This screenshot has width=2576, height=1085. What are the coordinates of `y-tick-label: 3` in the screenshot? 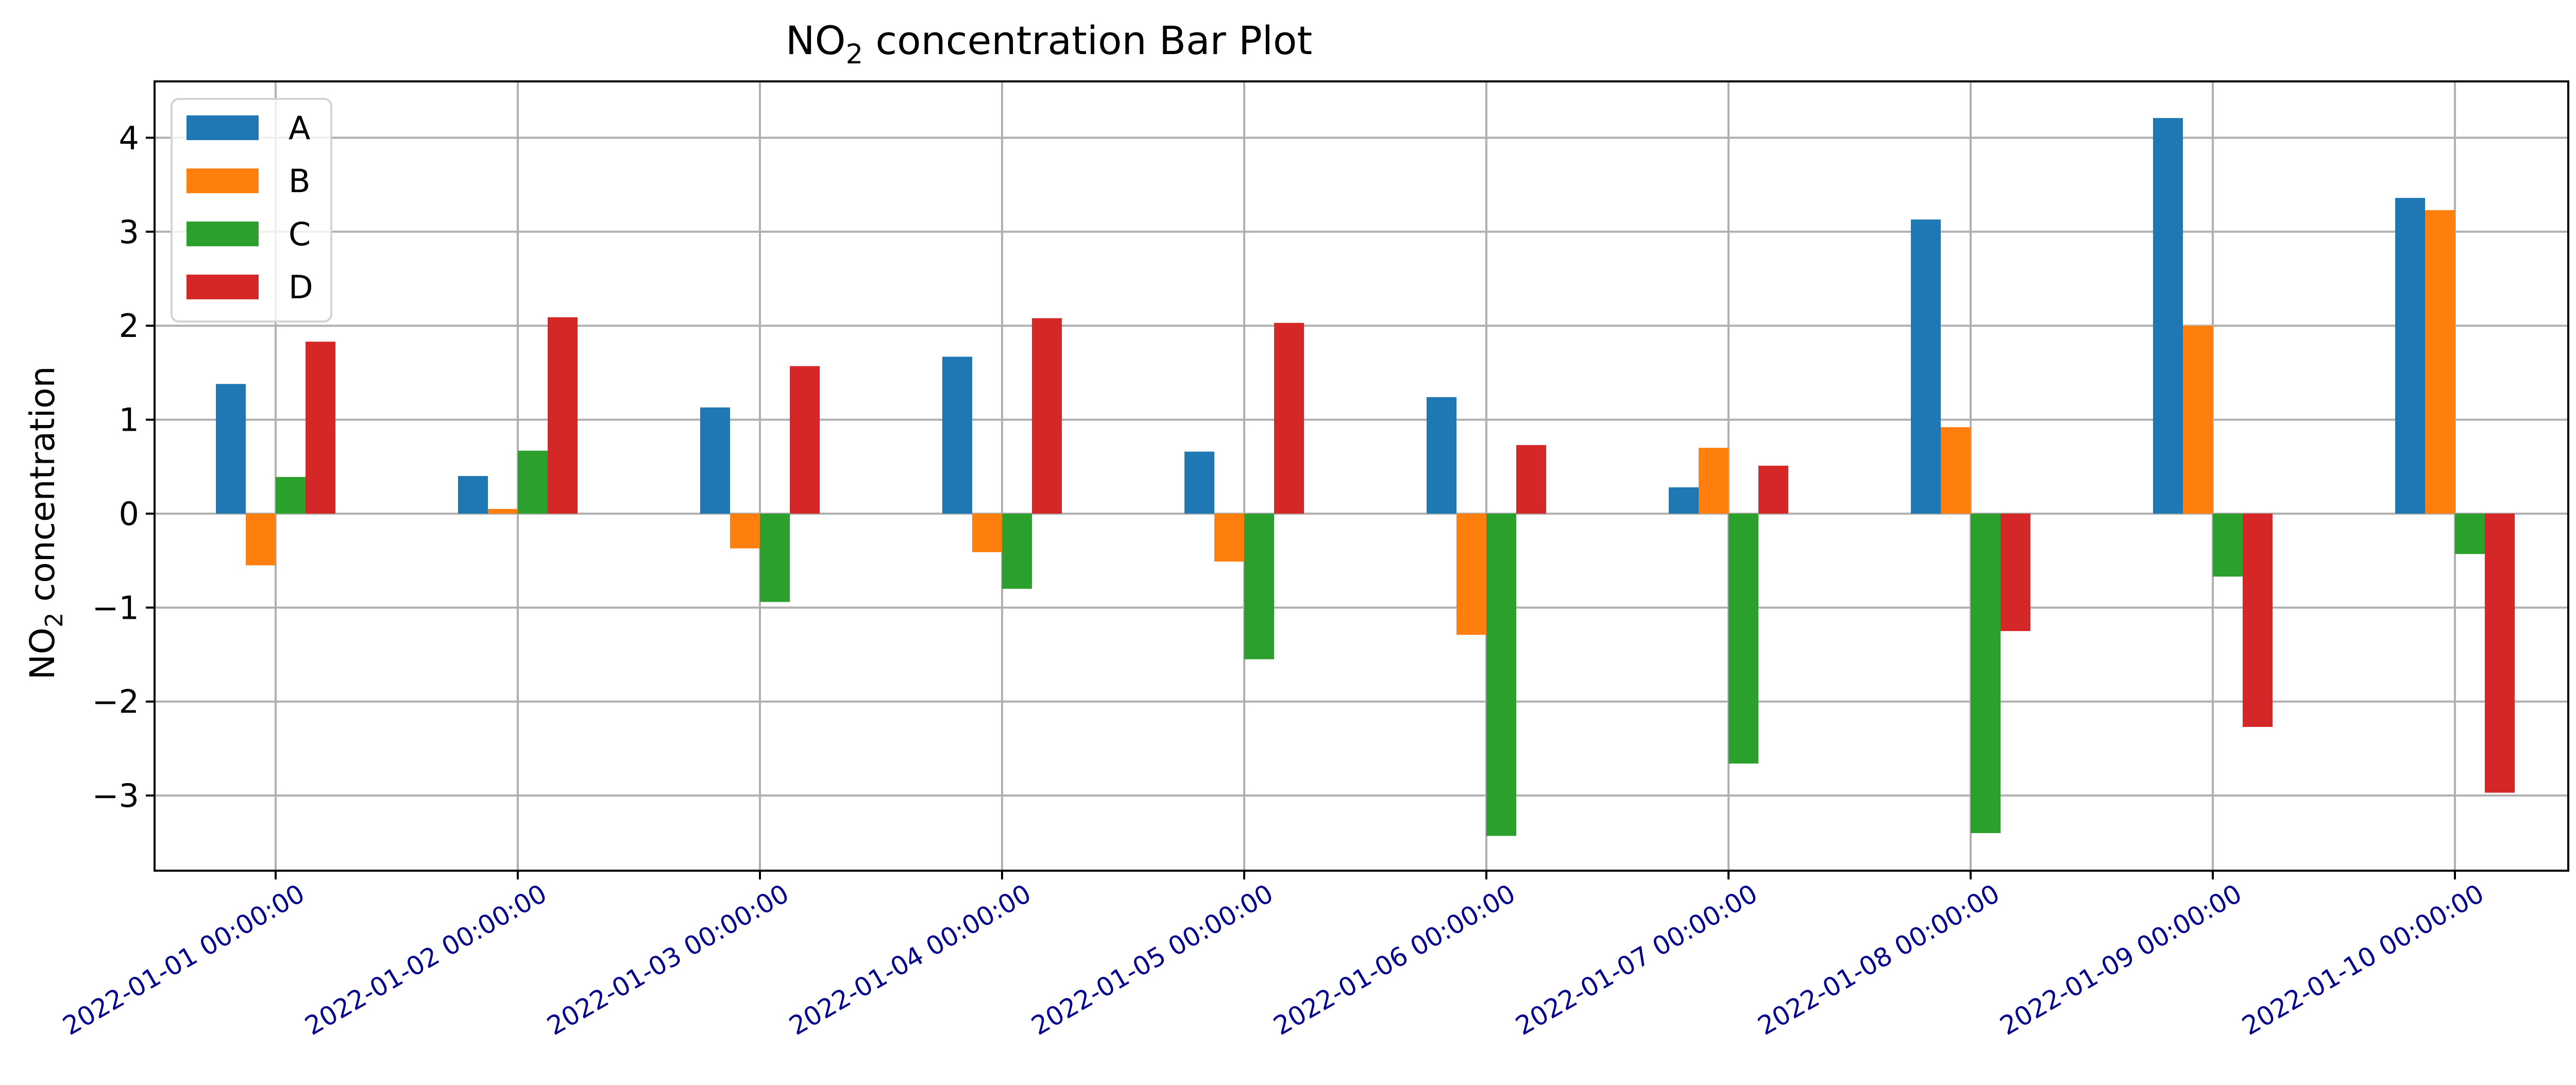 It's located at (129, 232).